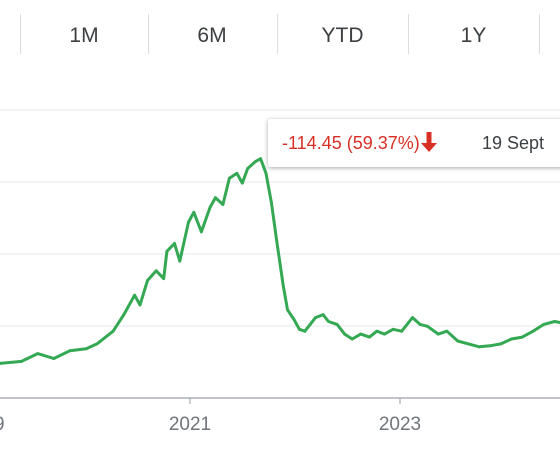 This screenshot has height=450, width=560. Describe the element at coordinates (400, 424) in the screenshot. I see `x-tick-label: 2023` at that location.